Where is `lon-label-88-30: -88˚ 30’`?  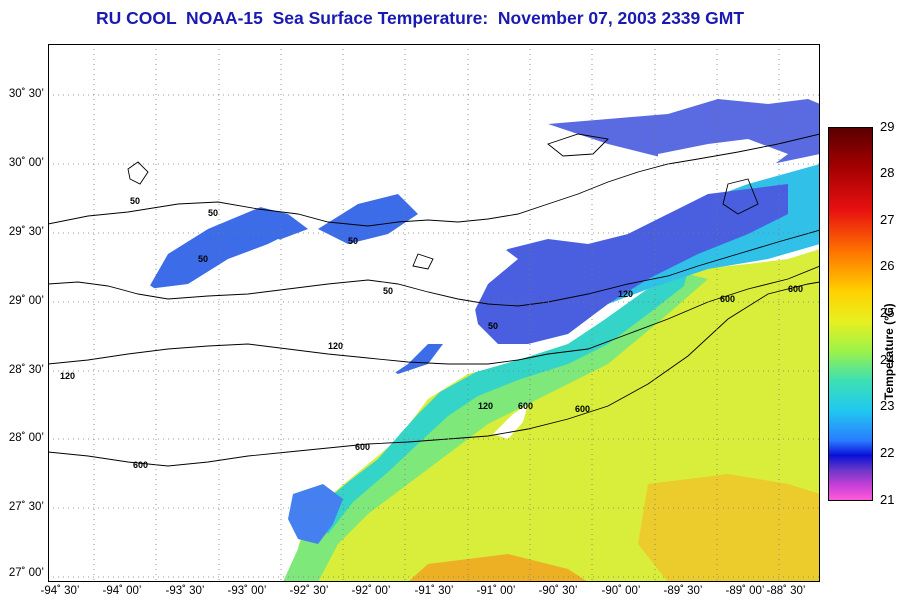 lon-label-88-30: -88˚ 30’ is located at coordinates (786, 591).